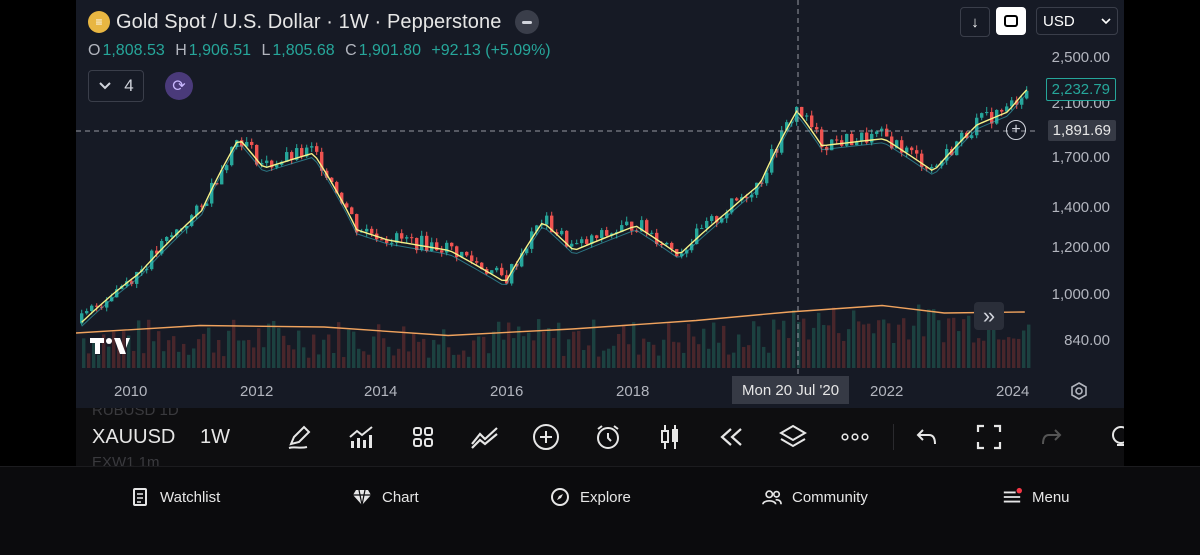 The width and height of the screenshot is (1200, 555). I want to click on fullscreen-button, so click(1011, 21).